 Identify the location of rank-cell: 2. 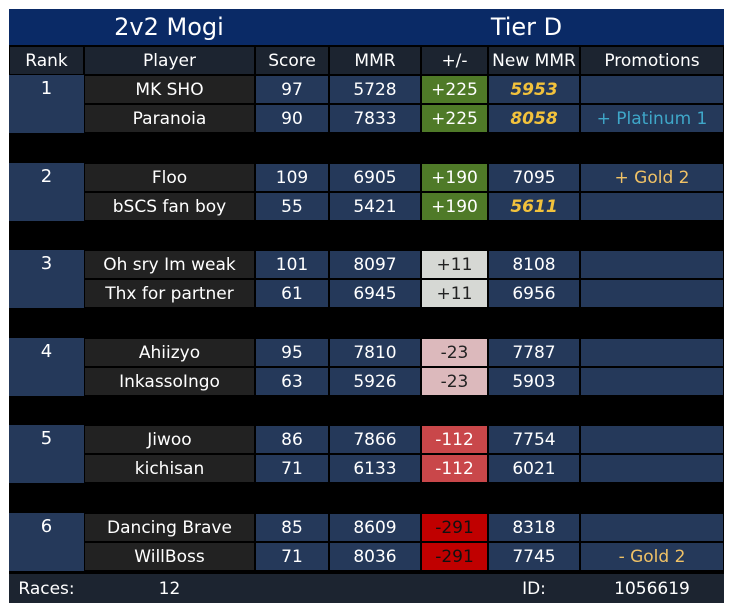
(46, 192).